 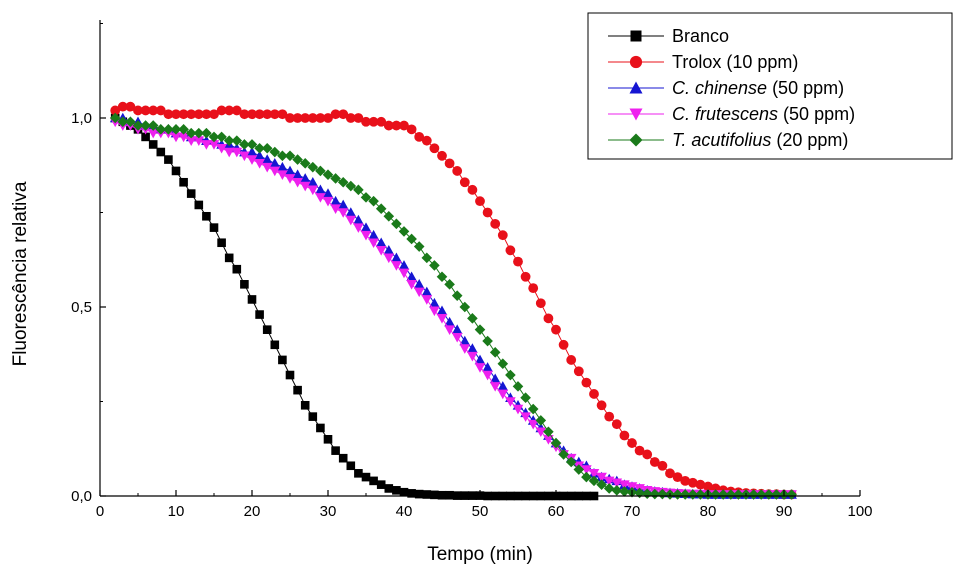 What do you see at coordinates (176, 511) in the screenshot?
I see `x-tick-label: 10` at bounding box center [176, 511].